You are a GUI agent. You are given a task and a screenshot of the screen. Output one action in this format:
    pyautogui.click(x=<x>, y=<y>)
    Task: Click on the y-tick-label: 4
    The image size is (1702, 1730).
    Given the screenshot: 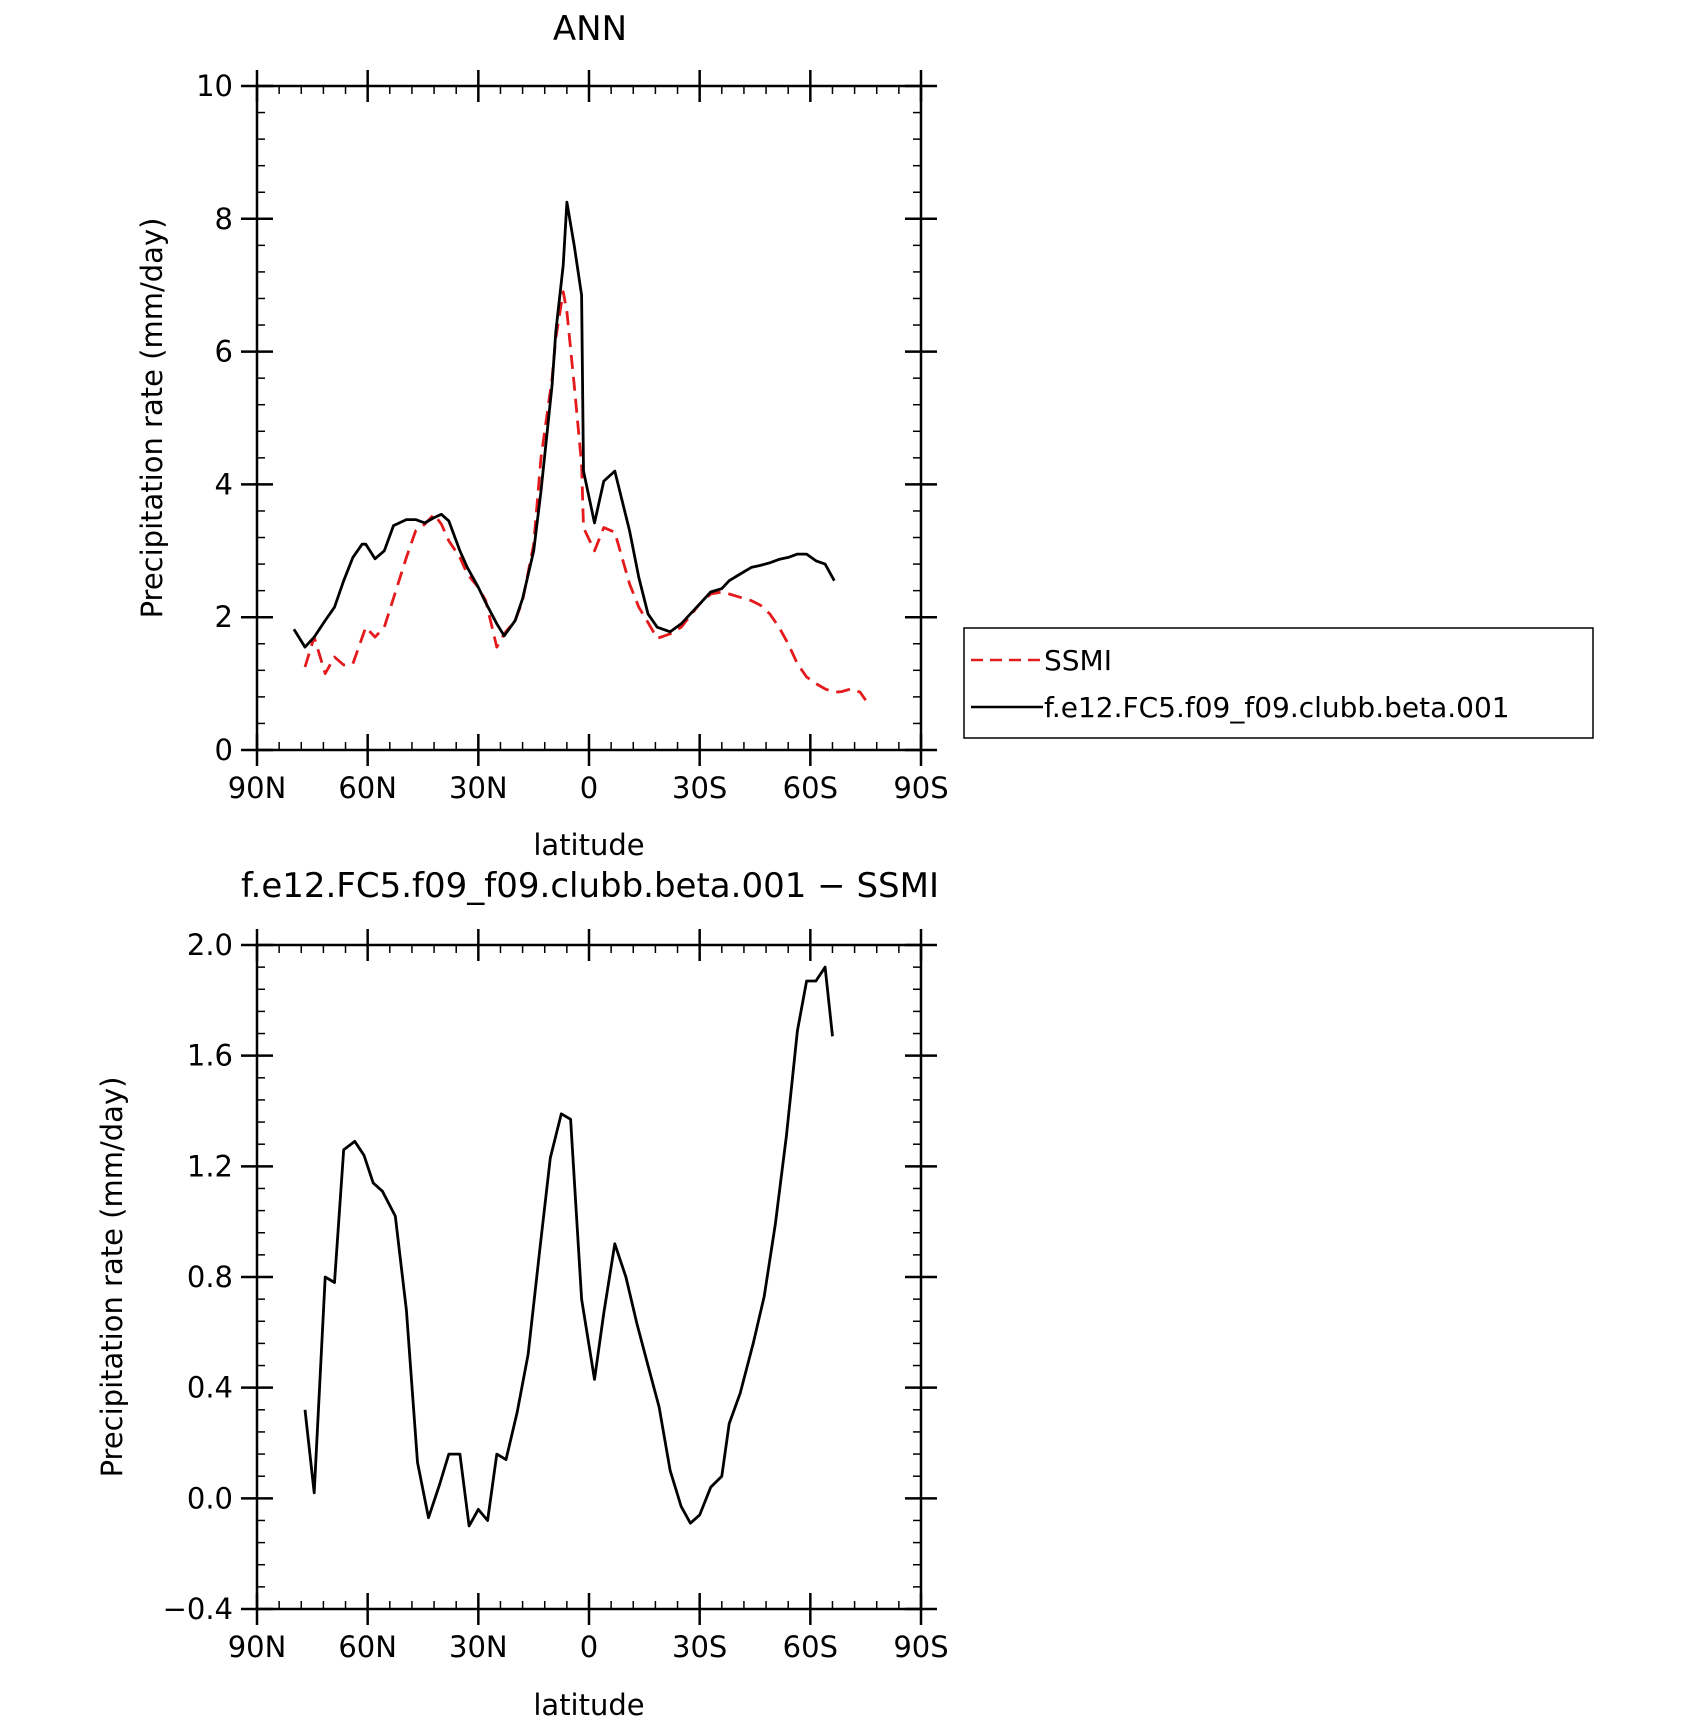 What is the action you would take?
    pyautogui.click(x=224, y=484)
    